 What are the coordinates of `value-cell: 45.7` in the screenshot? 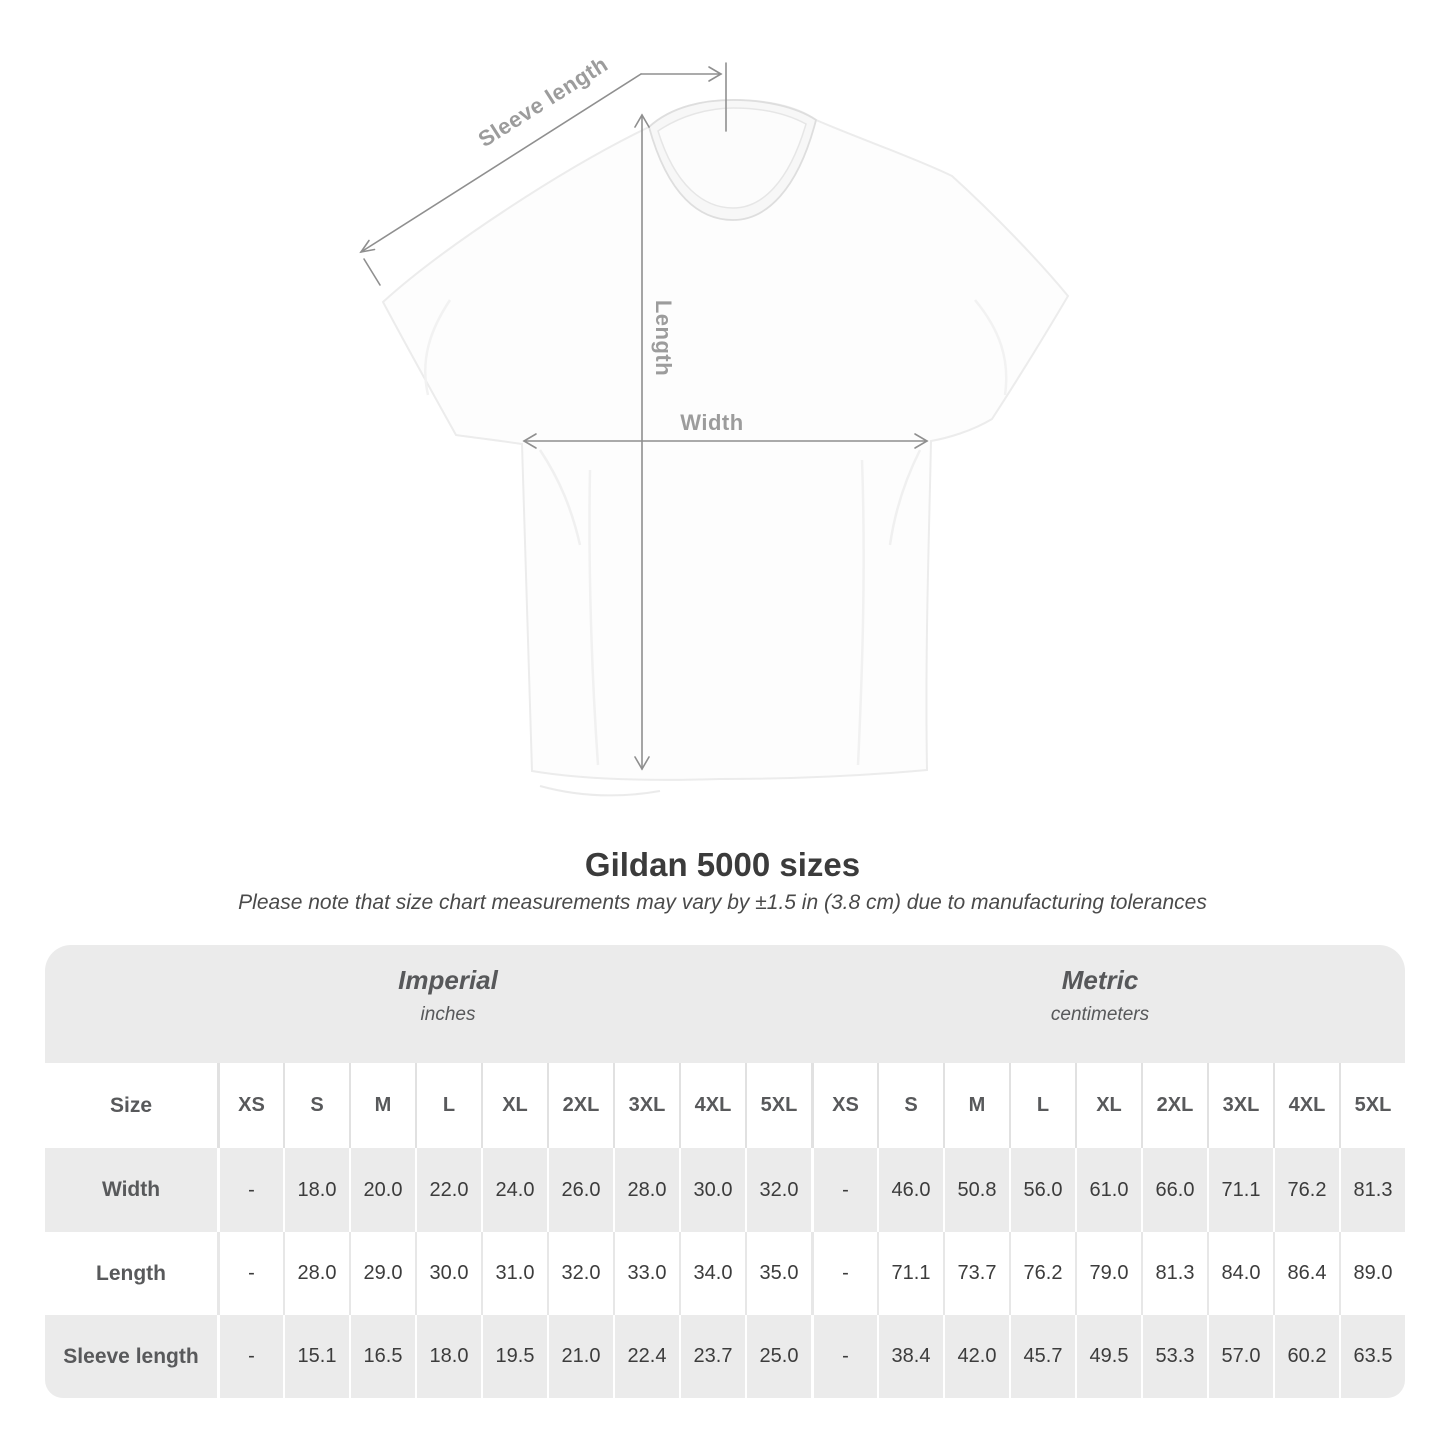 It's located at (1042, 1356).